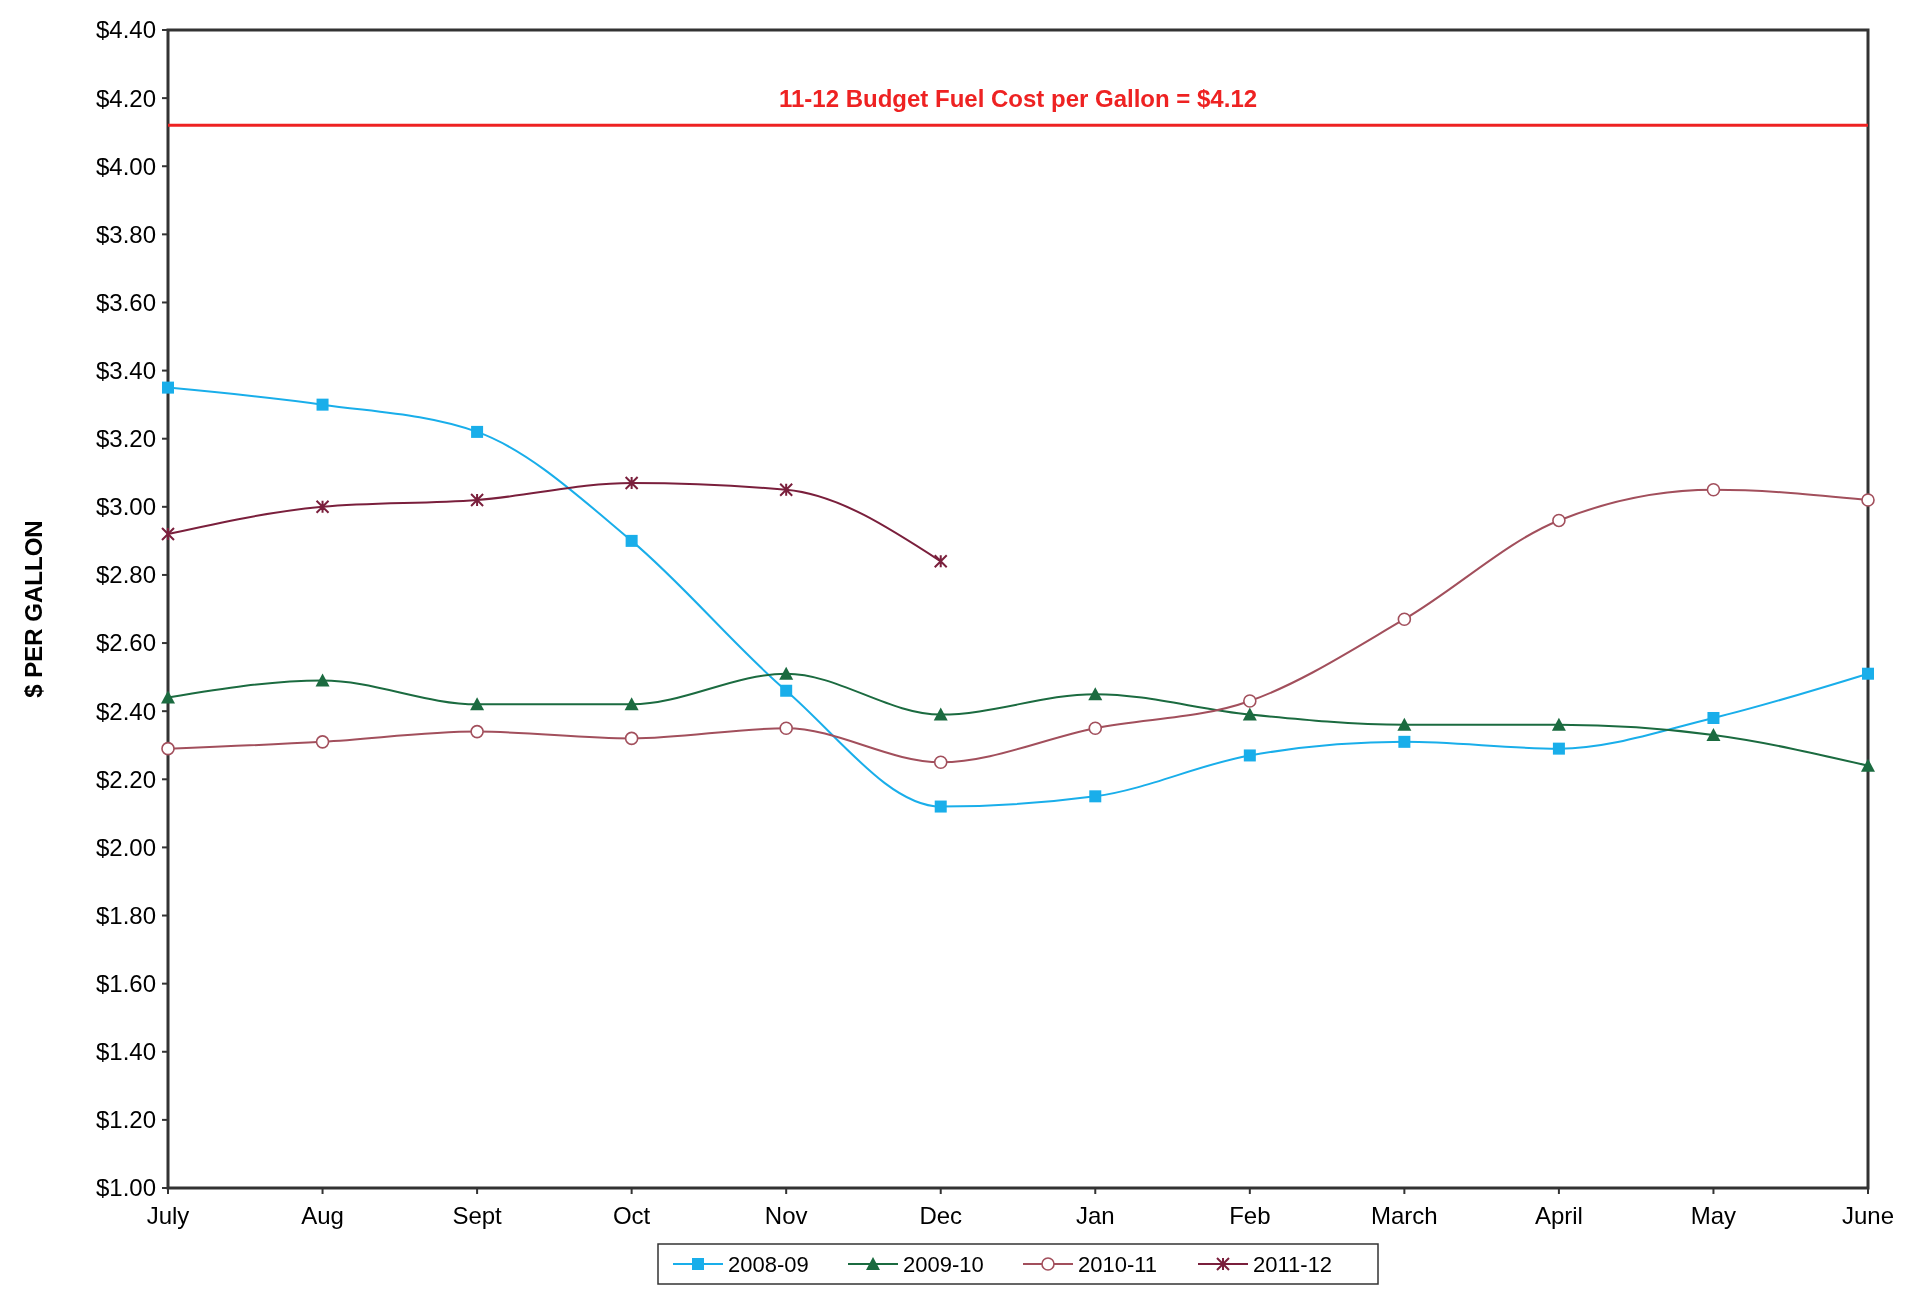  I want to click on y-tick-label: $4.40, so click(125, 30).